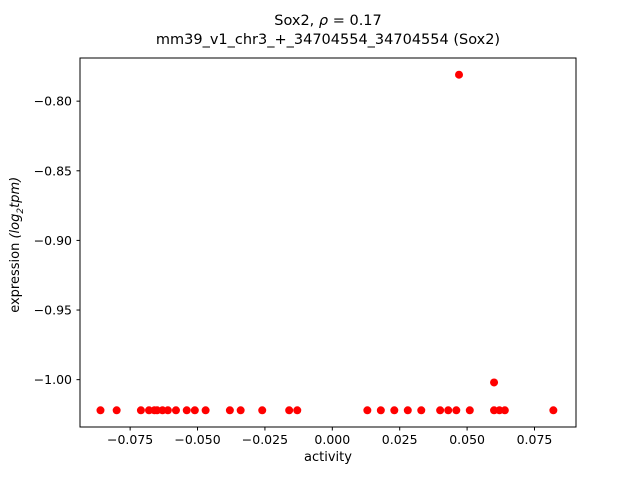 The height and width of the screenshot is (480, 640). Describe the element at coordinates (53, 240) in the screenshot. I see `y-tick-label: −0.90` at that location.